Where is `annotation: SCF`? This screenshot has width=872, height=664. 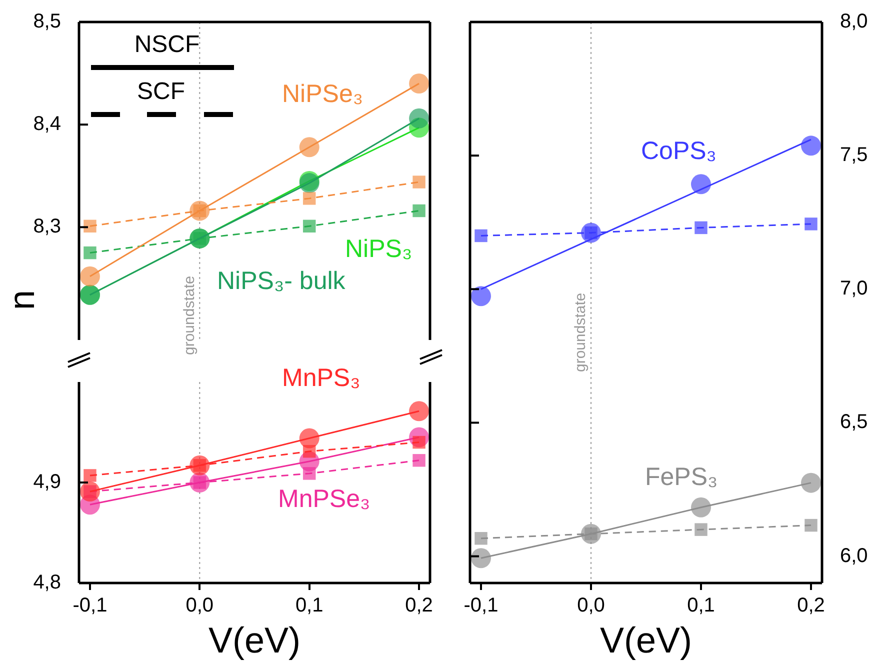 annotation: SCF is located at coordinates (161, 92).